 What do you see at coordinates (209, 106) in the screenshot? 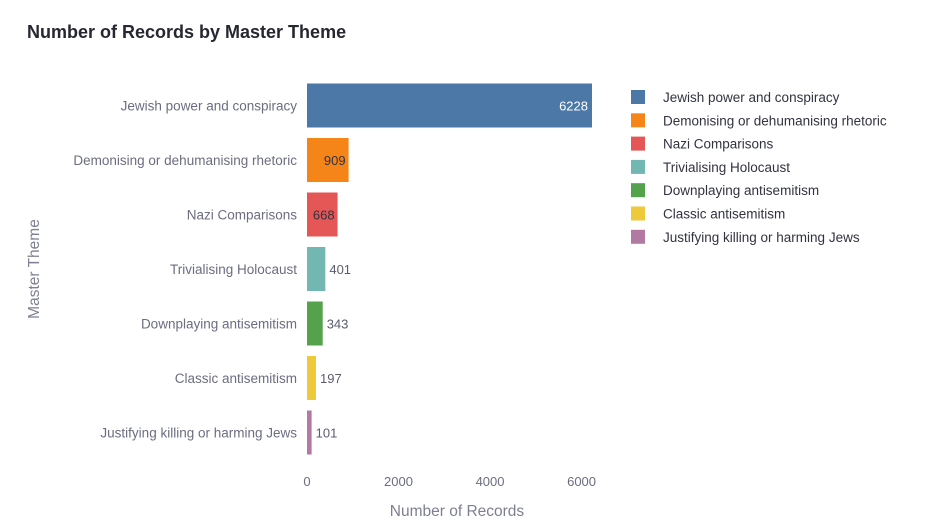
I see `category-label: Jewish power and conspiracy` at bounding box center [209, 106].